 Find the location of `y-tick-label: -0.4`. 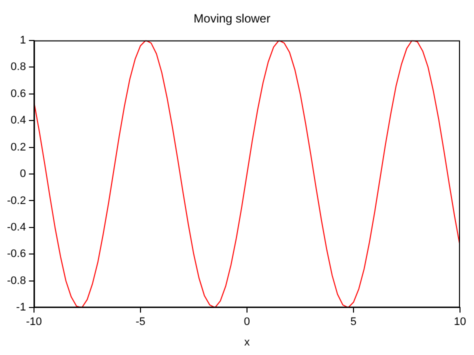

y-tick-label: -0.4 is located at coordinates (16, 227).